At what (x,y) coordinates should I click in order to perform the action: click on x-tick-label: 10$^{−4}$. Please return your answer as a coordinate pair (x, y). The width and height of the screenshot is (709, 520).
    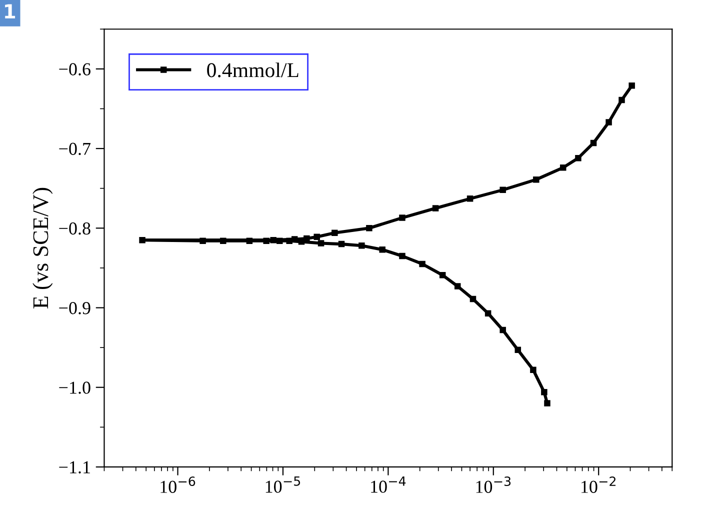
    Looking at the image, I should click on (388, 484).